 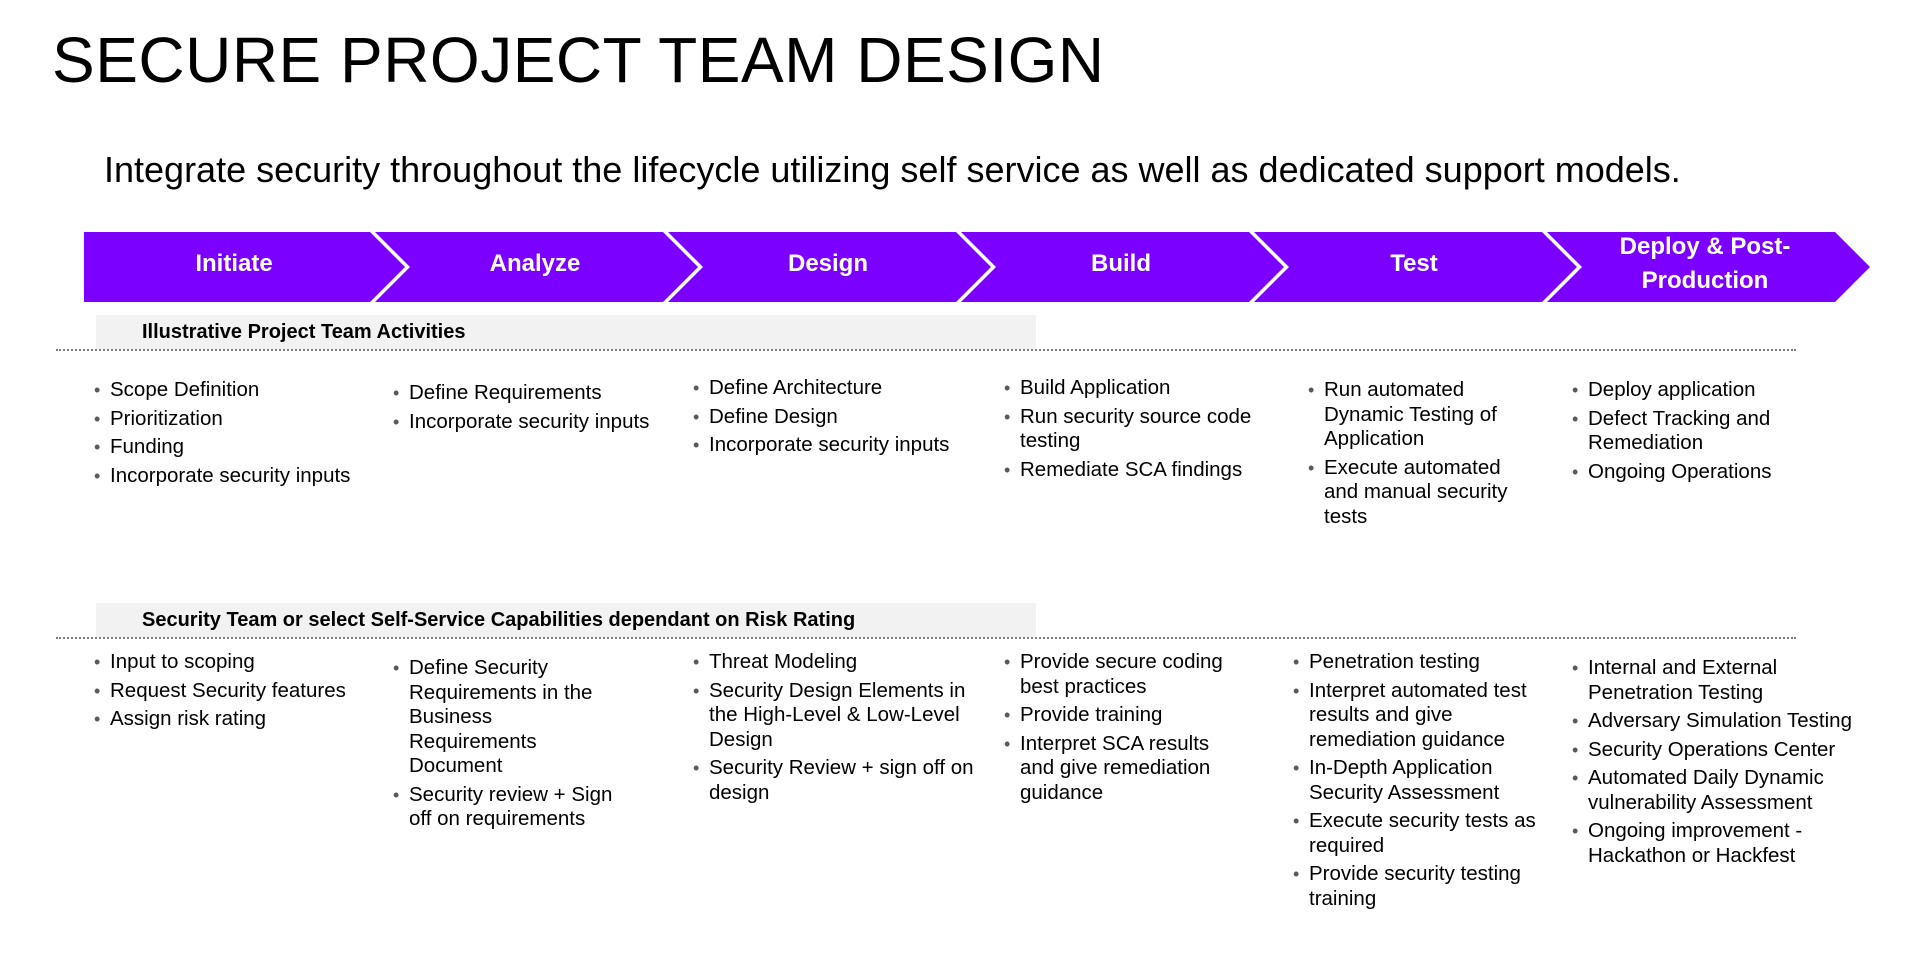 I want to click on phase-label-analyze: Analyze, so click(x=535, y=263).